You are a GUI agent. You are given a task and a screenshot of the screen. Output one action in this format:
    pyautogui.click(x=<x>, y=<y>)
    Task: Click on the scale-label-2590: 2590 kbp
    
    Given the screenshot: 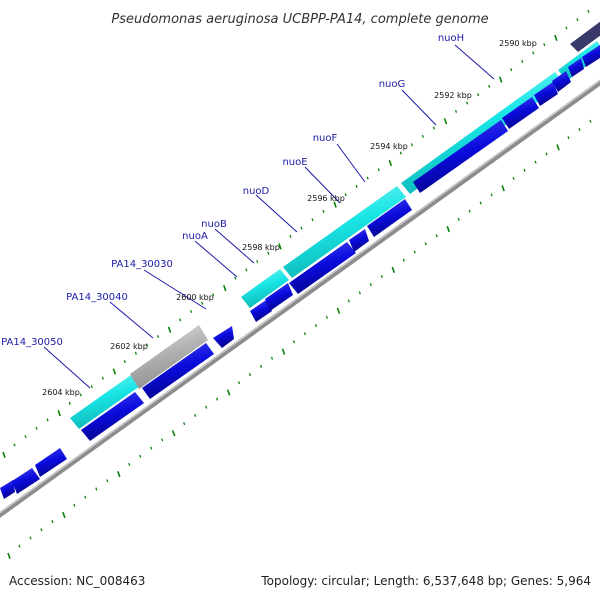 What is the action you would take?
    pyautogui.click(x=518, y=43)
    